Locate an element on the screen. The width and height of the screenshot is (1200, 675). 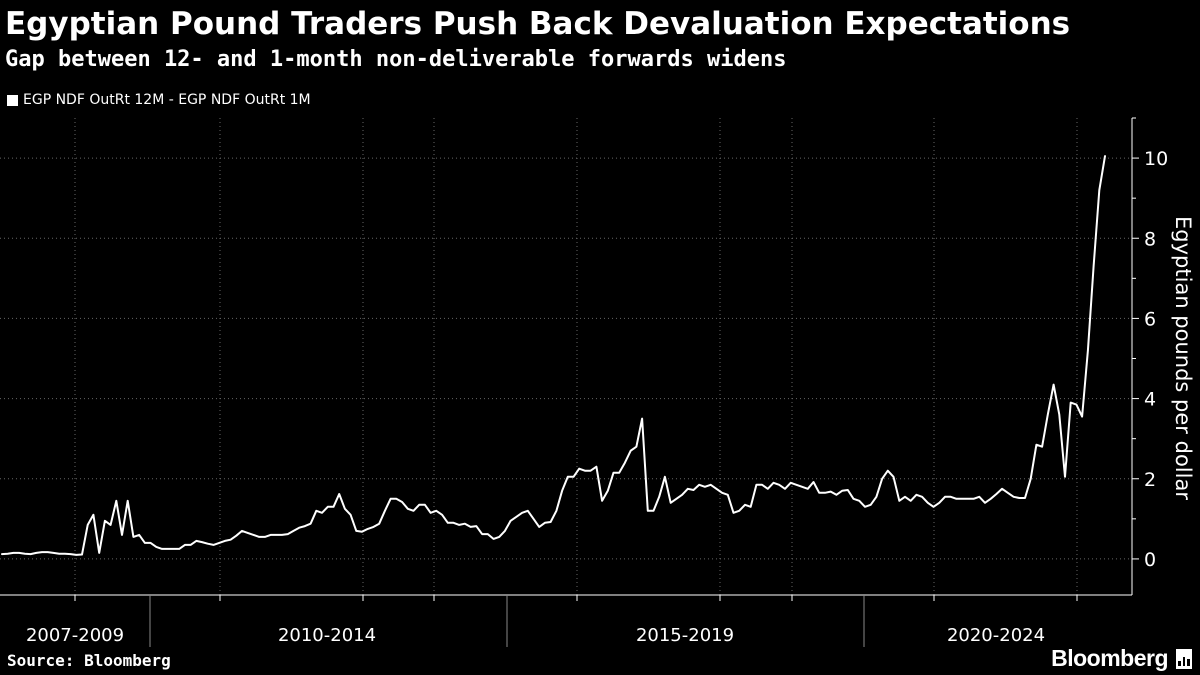
bloomberg-logo: Bloomberg is located at coordinates (1121, 658).